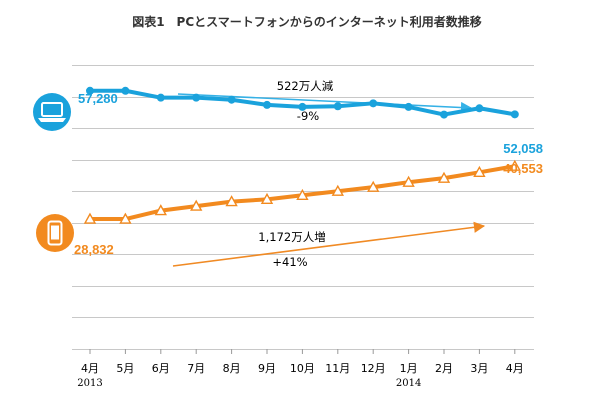 This screenshot has width=615, height=404. Describe the element at coordinates (308, 116) in the screenshot. I see `pc-change-annotation: -9%` at that location.